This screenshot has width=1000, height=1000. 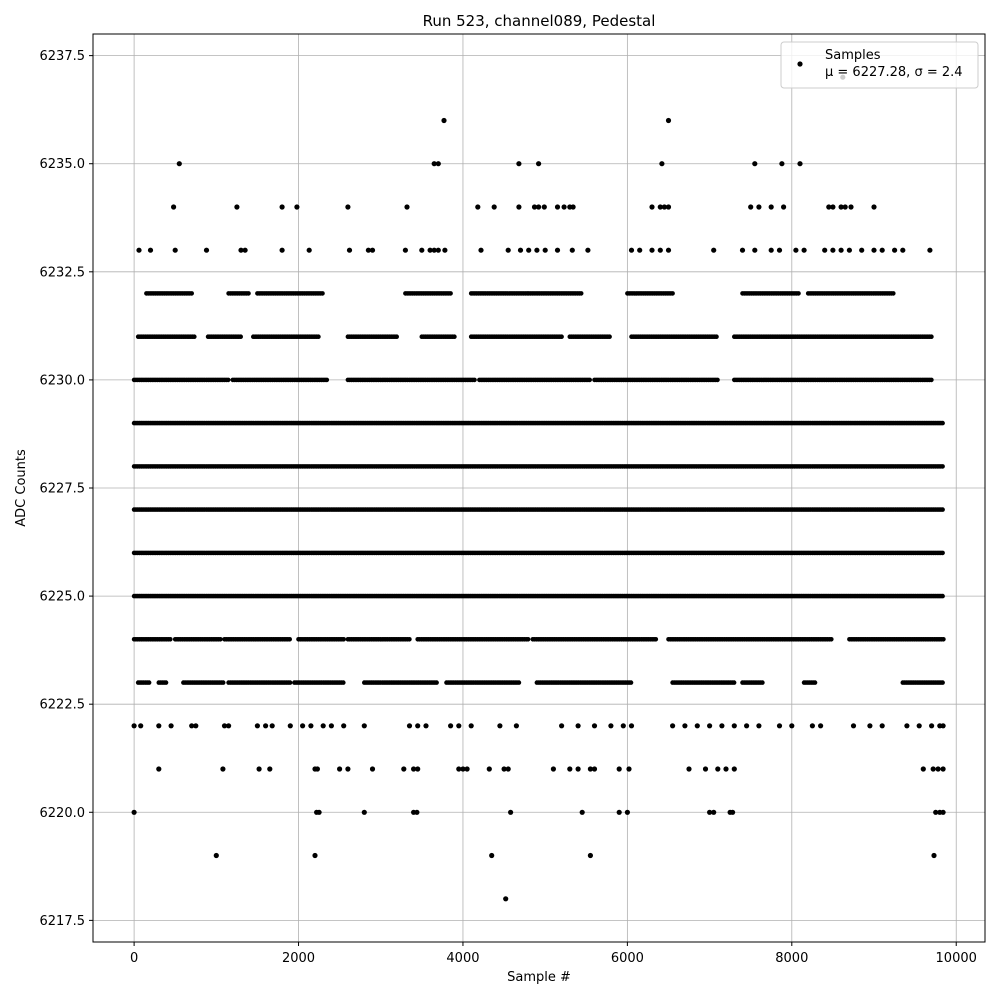 I want to click on x-tick-label: 4000, so click(x=462, y=958).